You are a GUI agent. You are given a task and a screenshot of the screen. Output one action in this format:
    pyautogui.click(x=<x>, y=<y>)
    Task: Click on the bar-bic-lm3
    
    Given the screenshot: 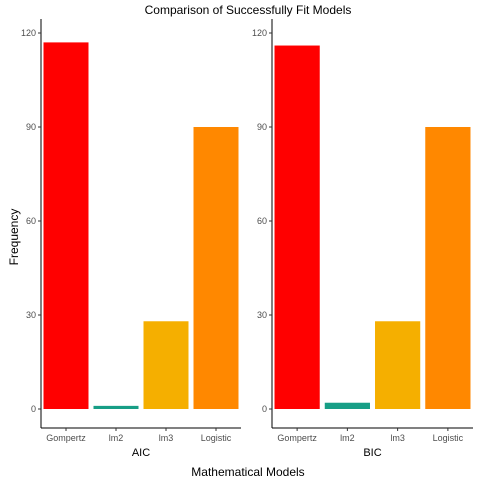 What is the action you would take?
    pyautogui.click(x=398, y=365)
    